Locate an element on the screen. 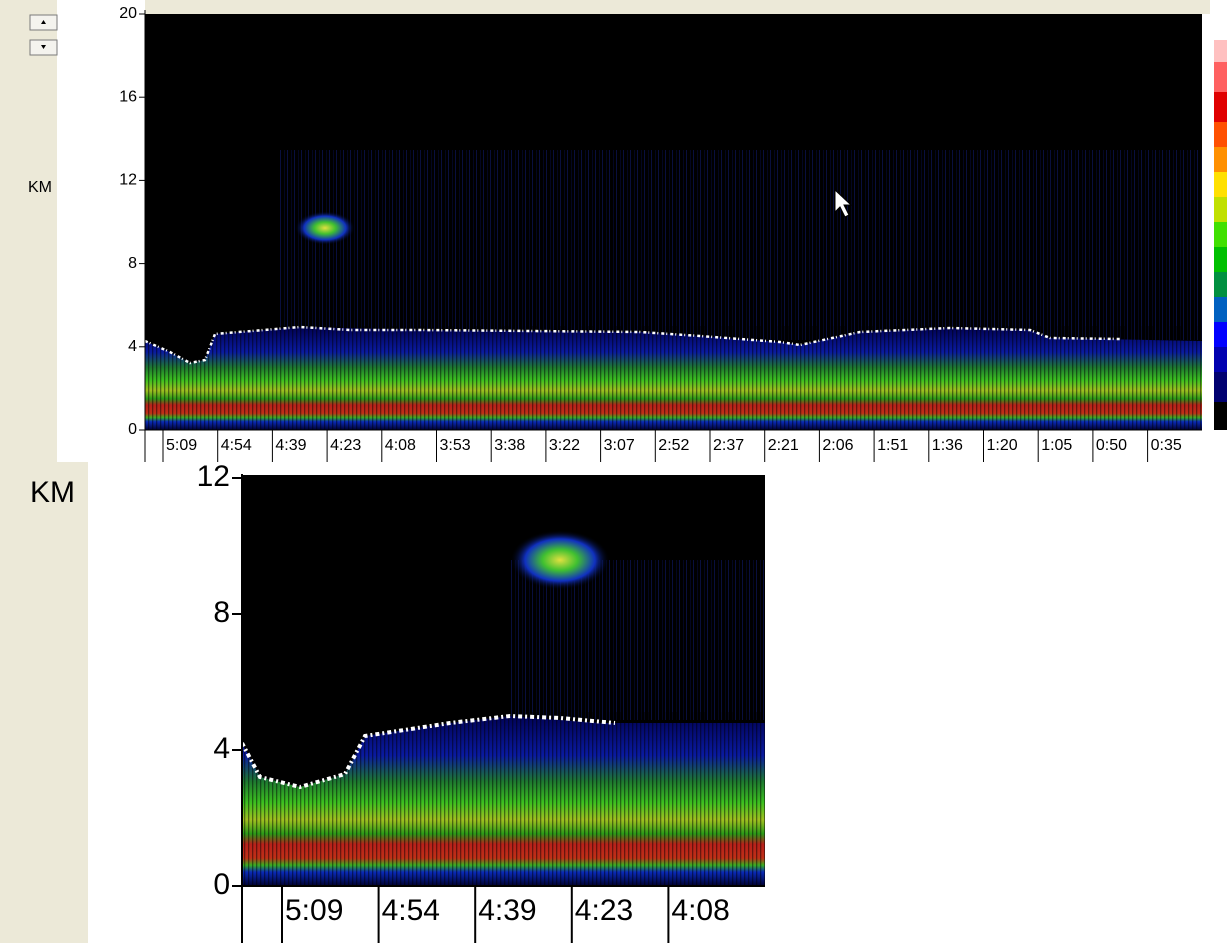 Image resolution: width=1227 pixels, height=948 pixels. time-label: 2:52 is located at coordinates (673, 445).